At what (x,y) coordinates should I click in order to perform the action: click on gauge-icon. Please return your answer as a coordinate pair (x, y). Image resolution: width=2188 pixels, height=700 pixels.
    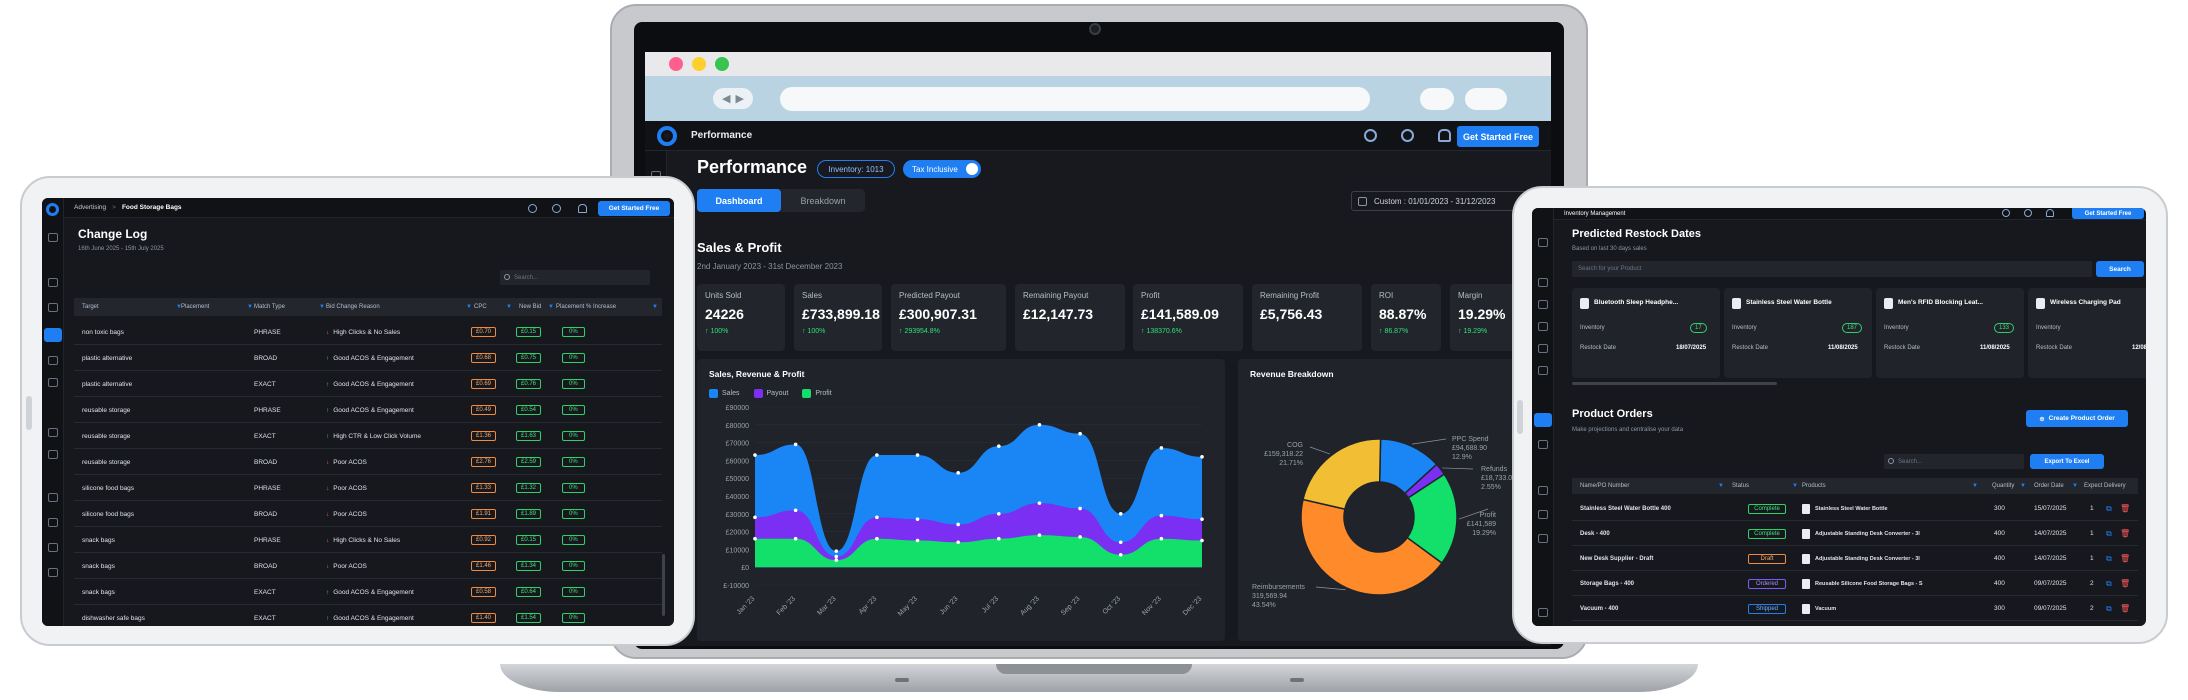
    Looking at the image, I should click on (532, 208).